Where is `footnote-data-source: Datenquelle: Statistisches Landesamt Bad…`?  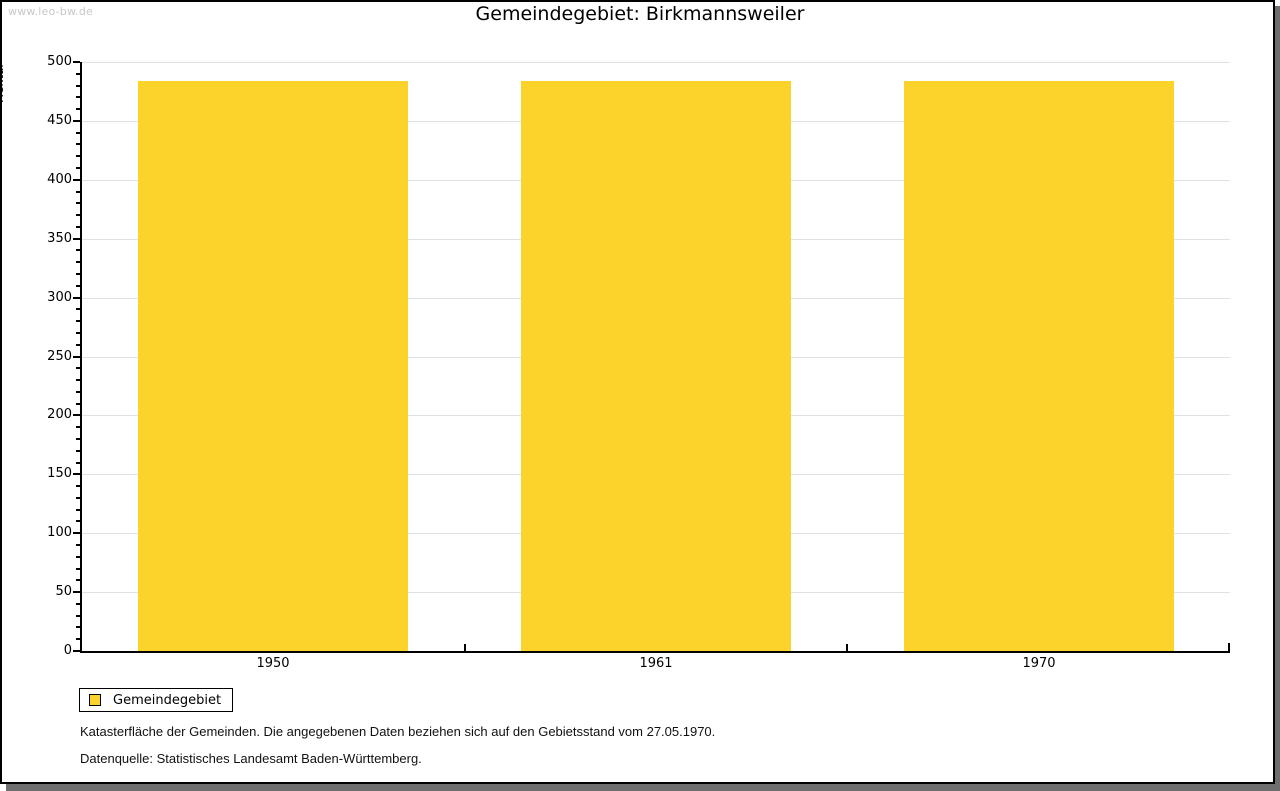 footnote-data-source: Datenquelle: Statistisches Landesamt Bad… is located at coordinates (251, 758).